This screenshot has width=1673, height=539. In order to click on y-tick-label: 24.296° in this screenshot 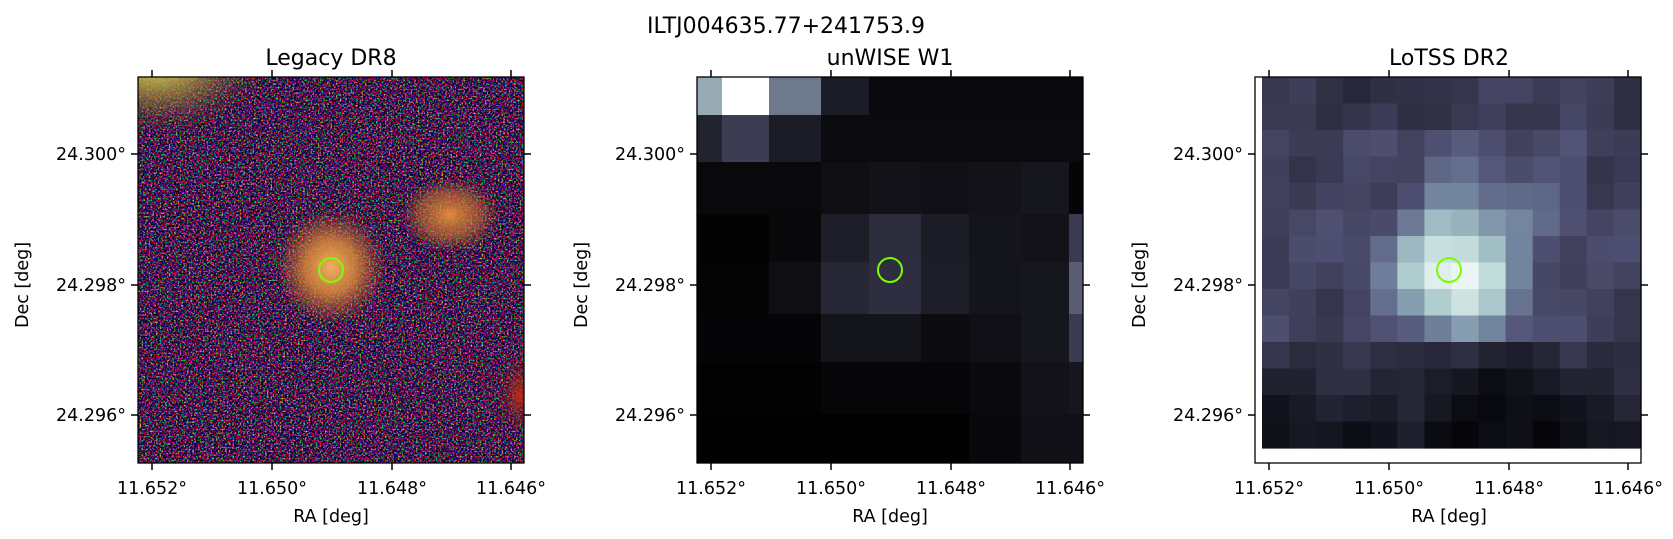, I will do `click(650, 416)`.